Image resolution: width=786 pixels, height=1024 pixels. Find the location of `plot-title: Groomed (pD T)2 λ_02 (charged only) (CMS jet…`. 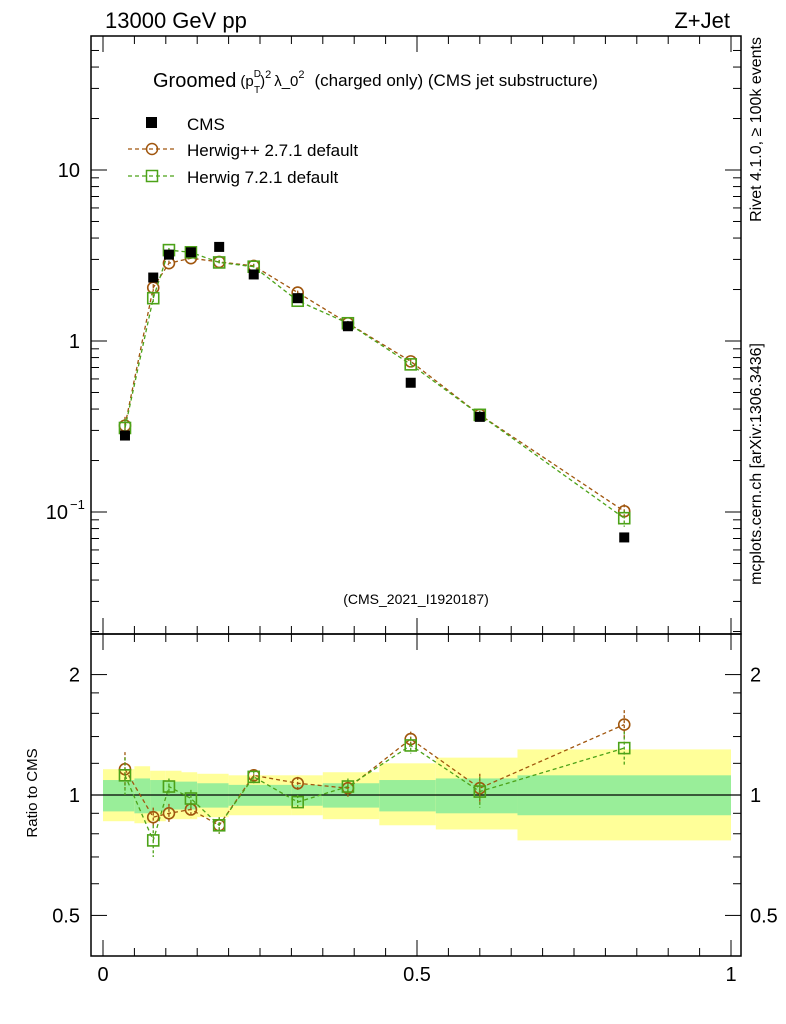

plot-title: Groomed (pD T)2 λ_02 (charged only) (CMS jet… is located at coordinates (375, 82).